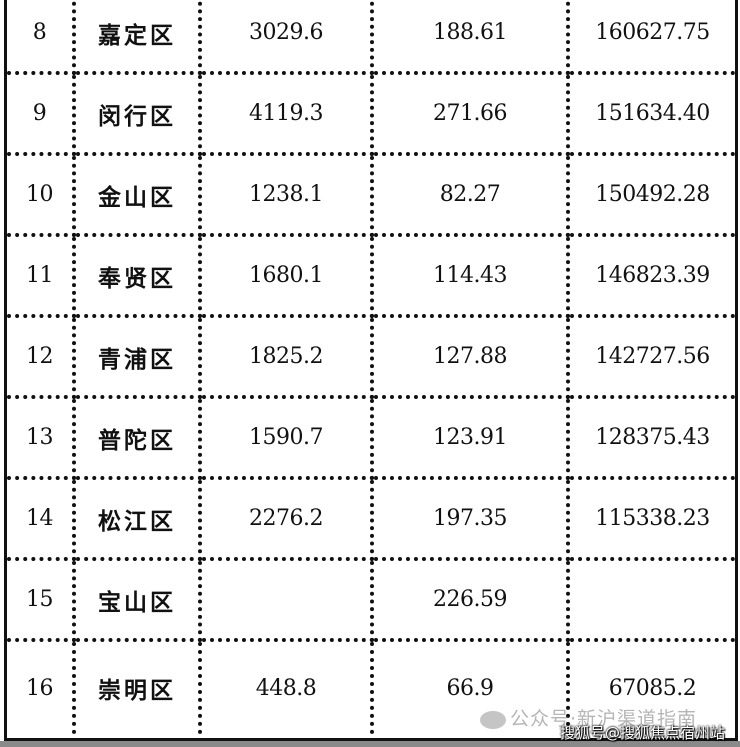  What do you see at coordinates (41, 600) in the screenshot?
I see `rank-cell: 15` at bounding box center [41, 600].